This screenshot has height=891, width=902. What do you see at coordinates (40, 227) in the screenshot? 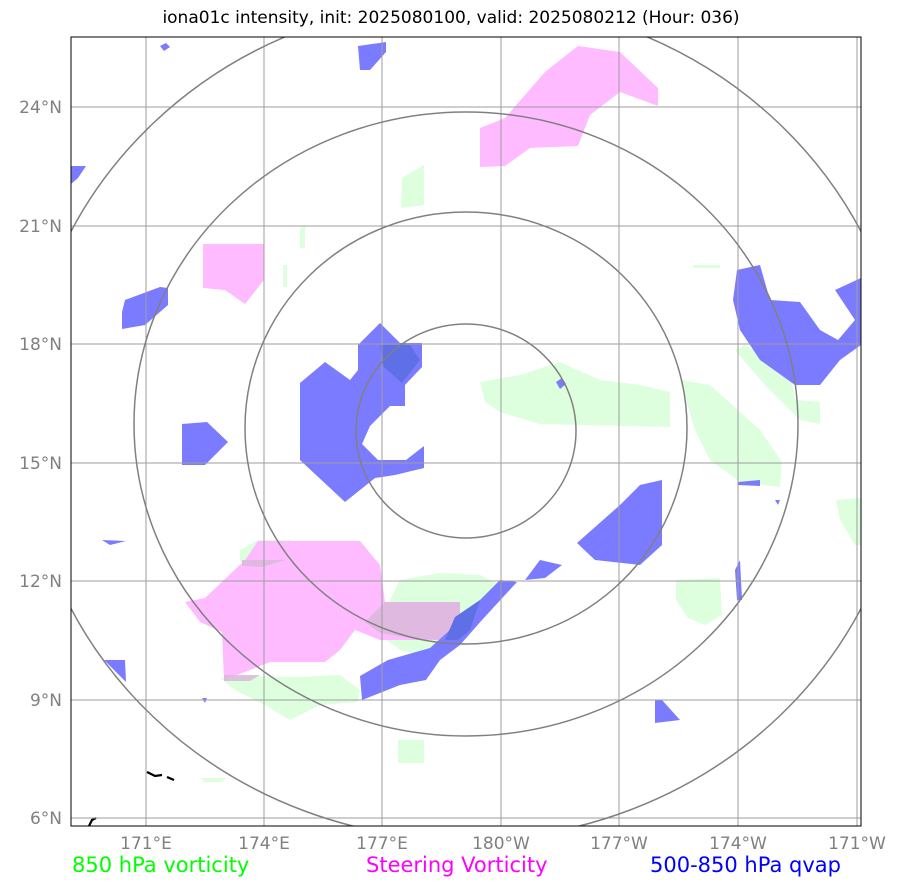
I see `lat-tick-label: 21°N` at bounding box center [40, 227].